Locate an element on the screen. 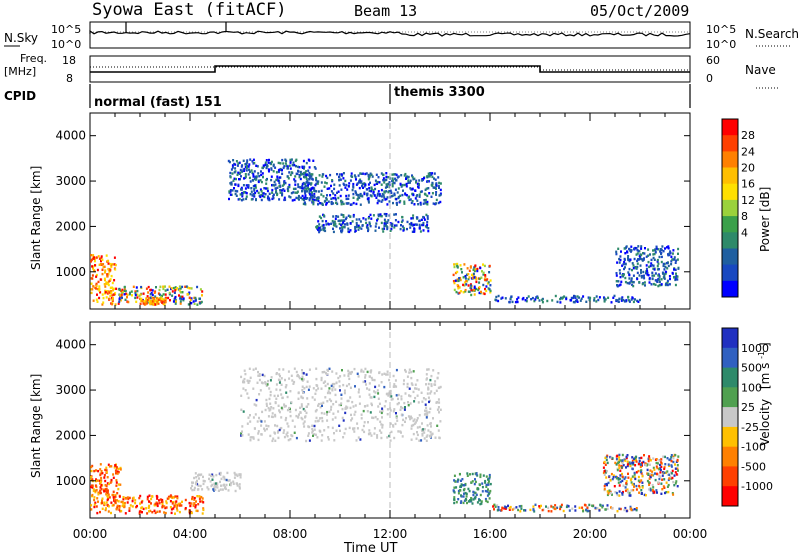 Image resolution: width=800 pixels, height=554 pixels. frequency-panel: Freq. [MHz] 18 8 60 0 Nave is located at coordinates (392, 70).